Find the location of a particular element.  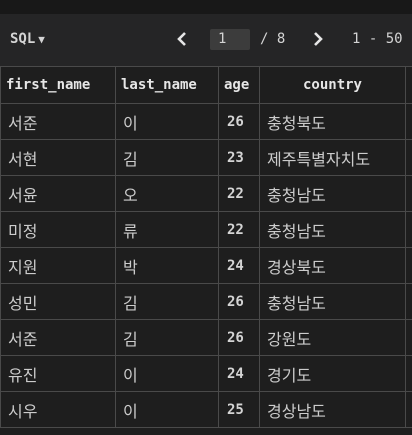

cell-first-name: 시우 is located at coordinates (58, 409).